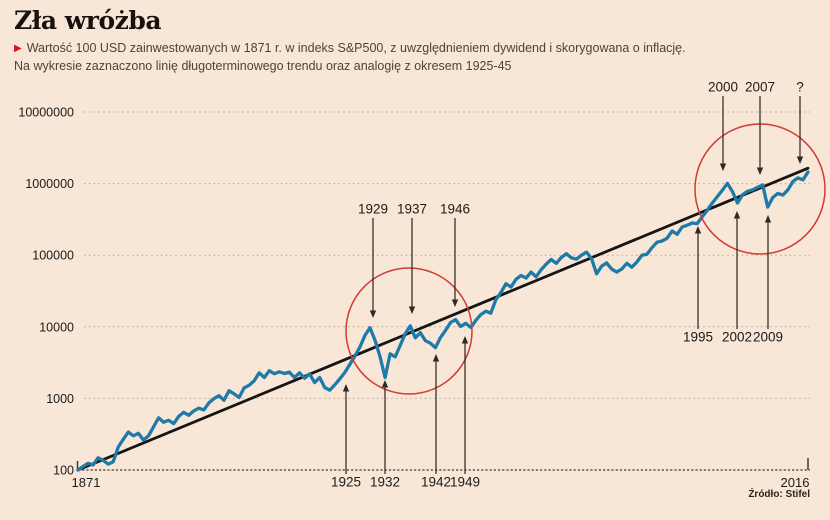 The image size is (830, 520). Describe the element at coordinates (455, 303) in the screenshot. I see `annotation-arrowhead-1946` at that location.